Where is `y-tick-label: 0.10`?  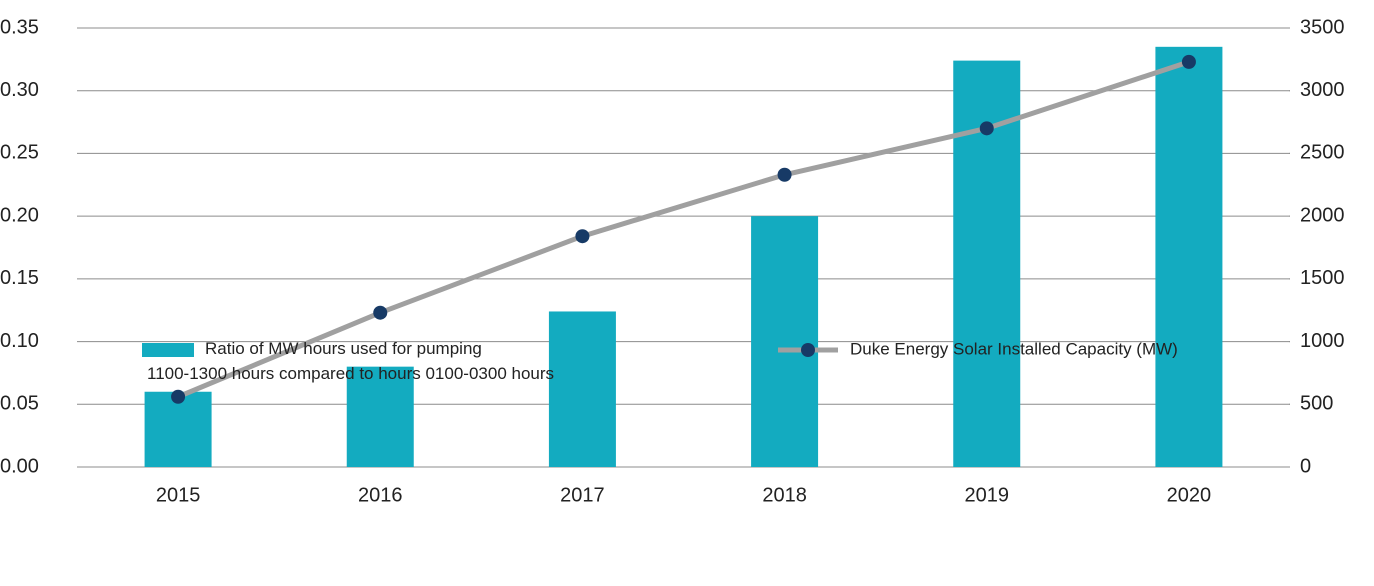
y-tick-label: 0.10 is located at coordinates (19, 341).